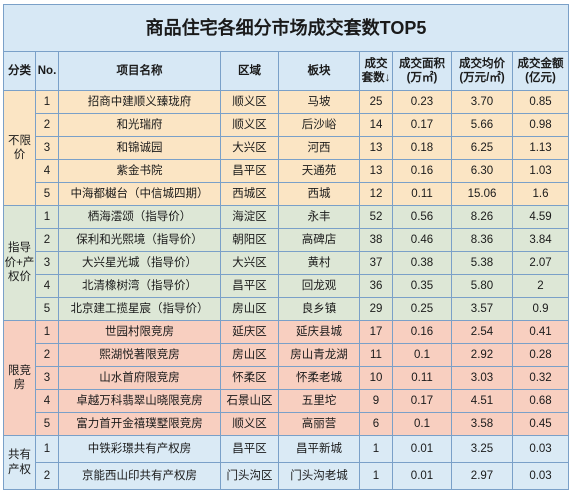  What do you see at coordinates (139, 71) in the screenshot?
I see `header-project: 项目名称` at bounding box center [139, 71].